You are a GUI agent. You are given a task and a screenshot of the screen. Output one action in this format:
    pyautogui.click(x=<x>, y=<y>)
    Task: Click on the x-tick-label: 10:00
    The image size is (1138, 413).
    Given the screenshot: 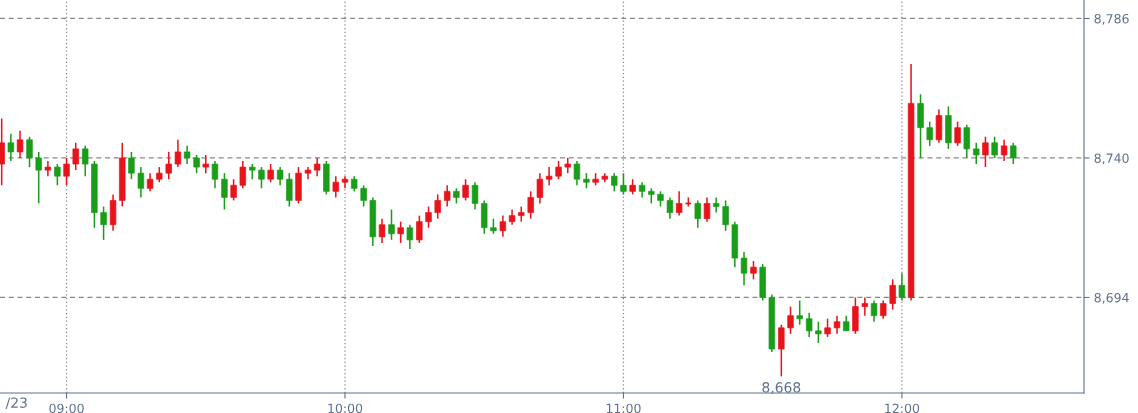 What is the action you would take?
    pyautogui.click(x=345, y=408)
    